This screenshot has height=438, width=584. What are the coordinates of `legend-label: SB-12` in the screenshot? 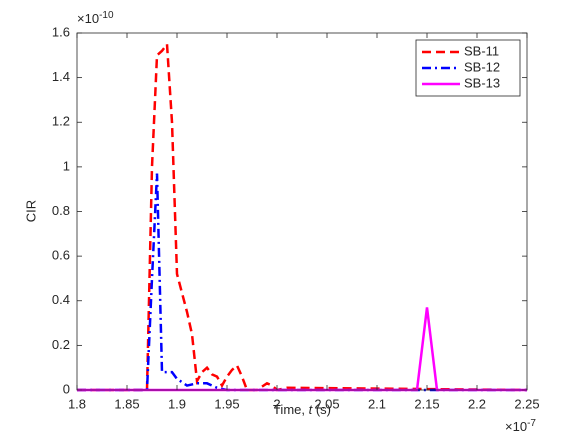 It's located at (482, 66).